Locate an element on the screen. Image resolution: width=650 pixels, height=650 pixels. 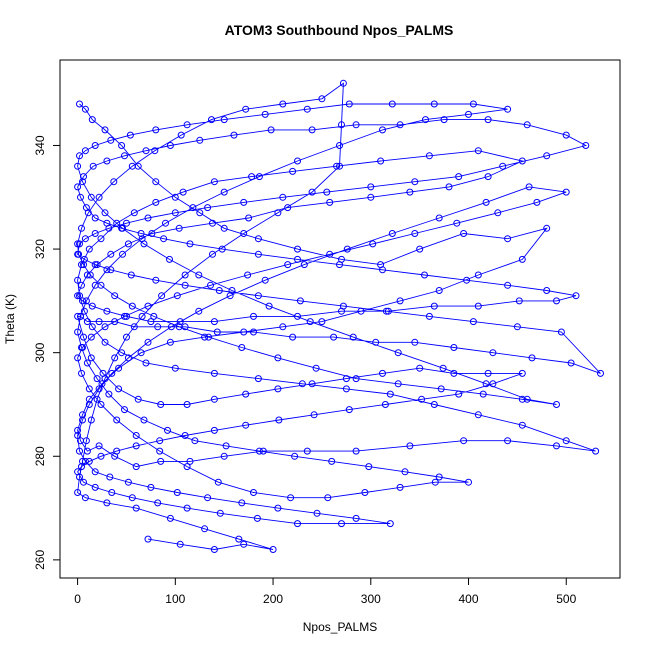
y-tick-label: 340 is located at coordinates (40, 145).